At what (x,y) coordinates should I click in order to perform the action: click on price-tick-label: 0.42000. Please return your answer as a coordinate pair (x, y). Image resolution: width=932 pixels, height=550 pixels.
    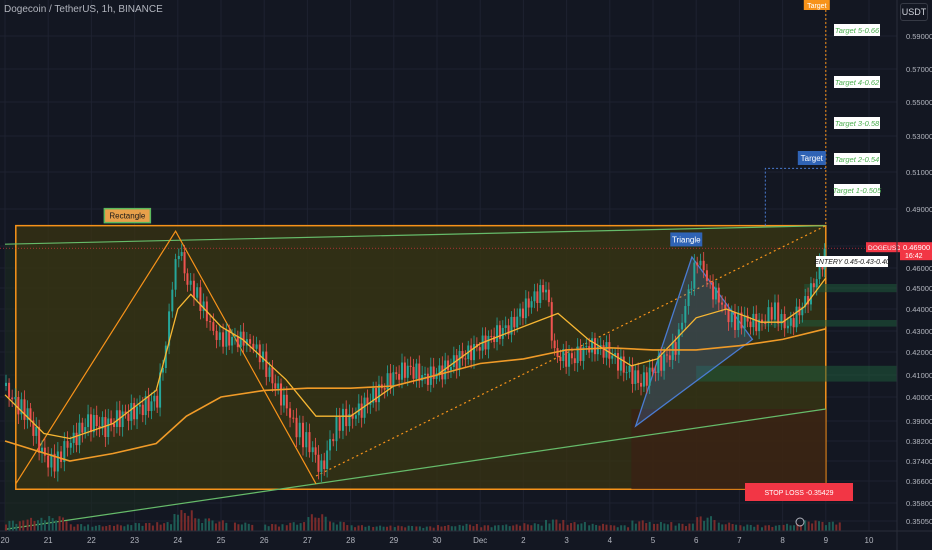
    Looking at the image, I should click on (919, 352).